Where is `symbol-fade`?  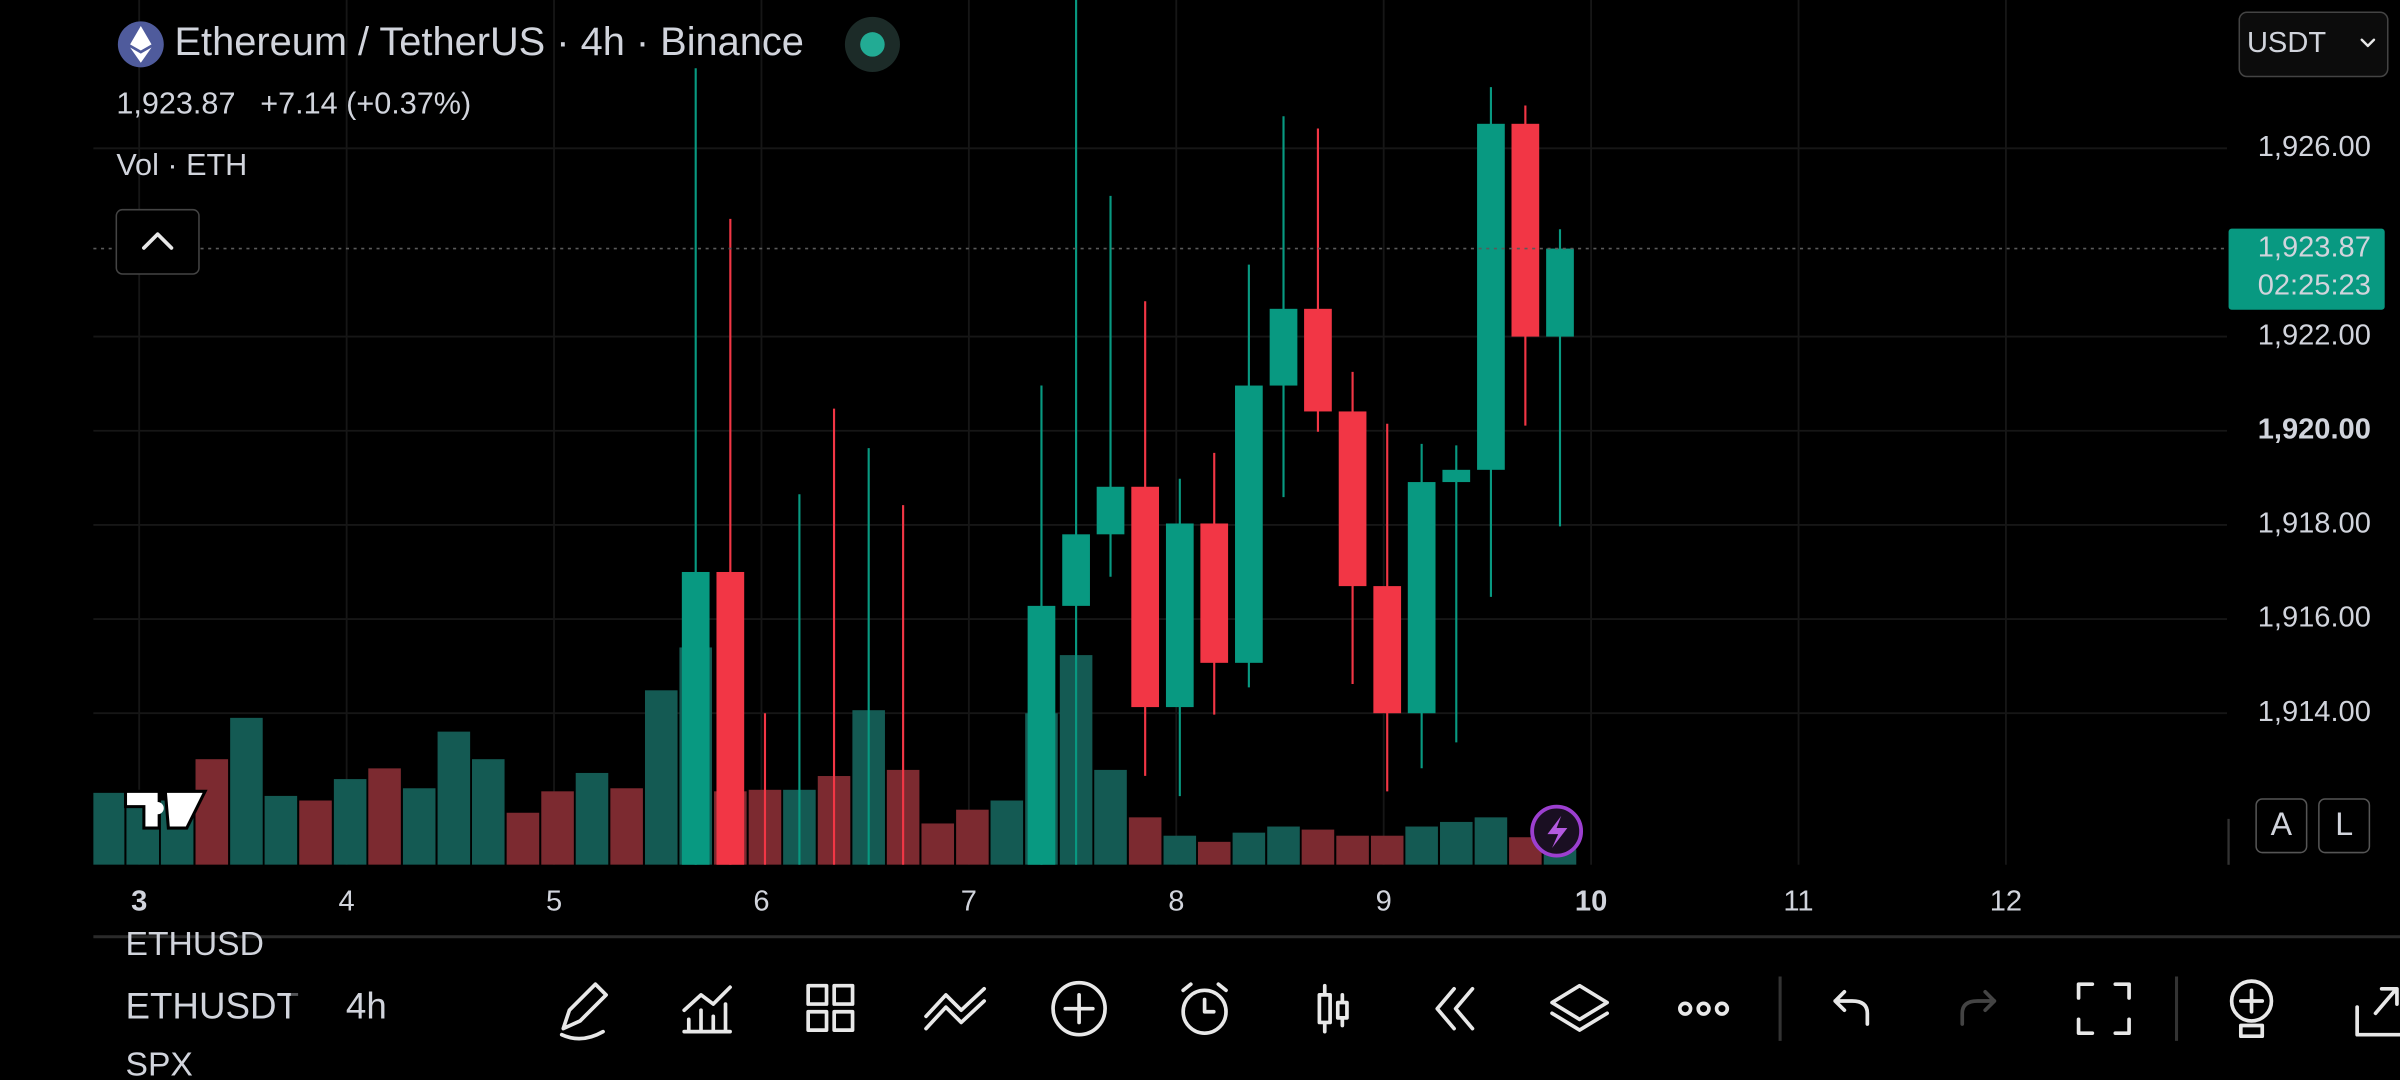
symbol-fade is located at coordinates (312, 1008).